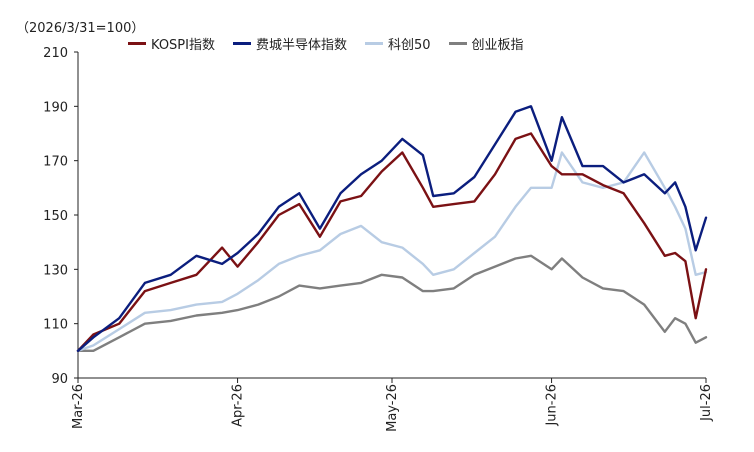 This screenshot has height=452, width=754. Describe the element at coordinates (59, 379) in the screenshot. I see `y-tick-label: 90` at that location.